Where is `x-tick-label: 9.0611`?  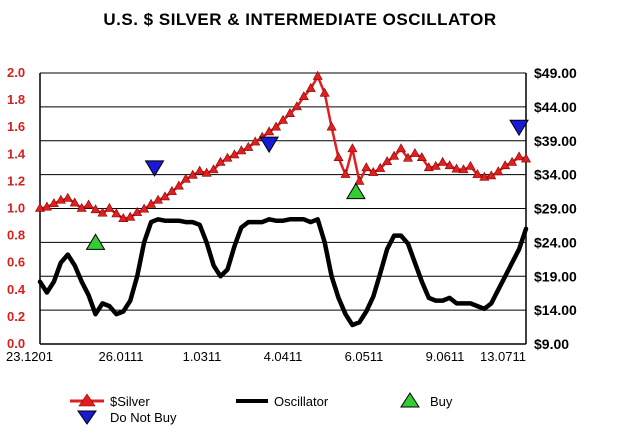 x-tick-label: 9.0611 is located at coordinates (445, 356).